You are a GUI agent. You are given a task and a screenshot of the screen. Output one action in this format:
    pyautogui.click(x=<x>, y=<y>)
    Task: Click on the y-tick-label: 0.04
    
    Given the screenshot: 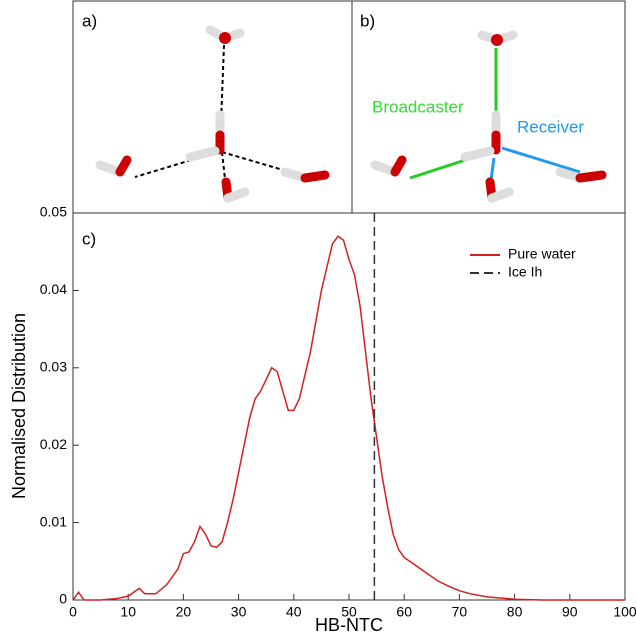 What is the action you would take?
    pyautogui.click(x=53, y=289)
    